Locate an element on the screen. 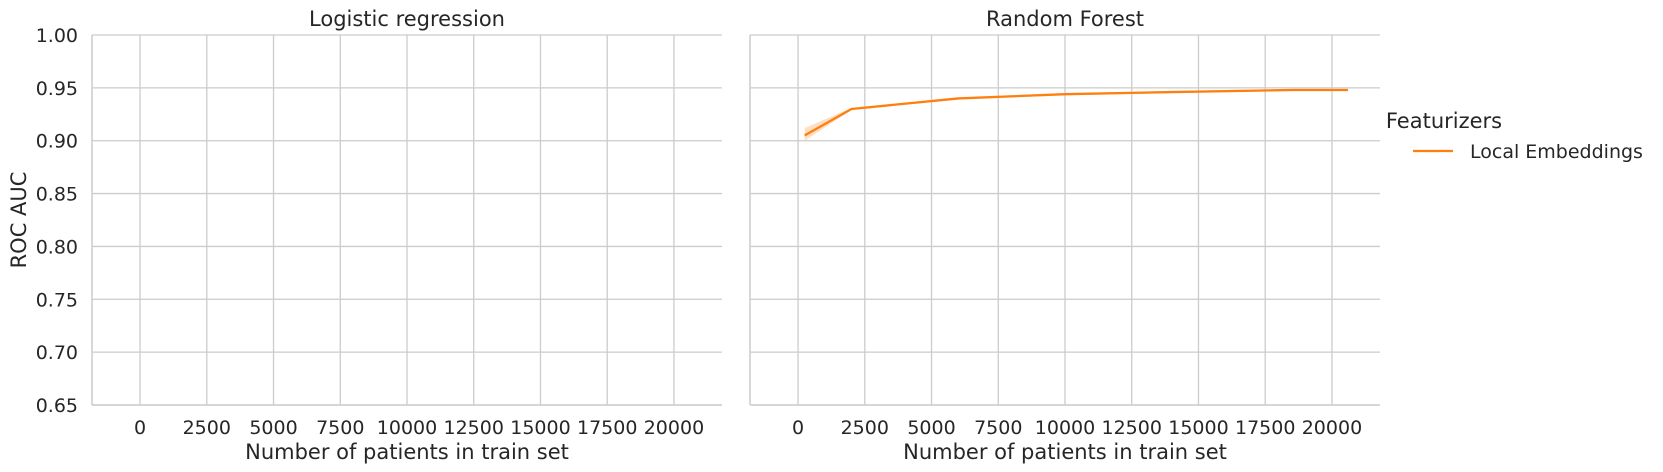  y-tick-label: 1.00 is located at coordinates (57, 36).